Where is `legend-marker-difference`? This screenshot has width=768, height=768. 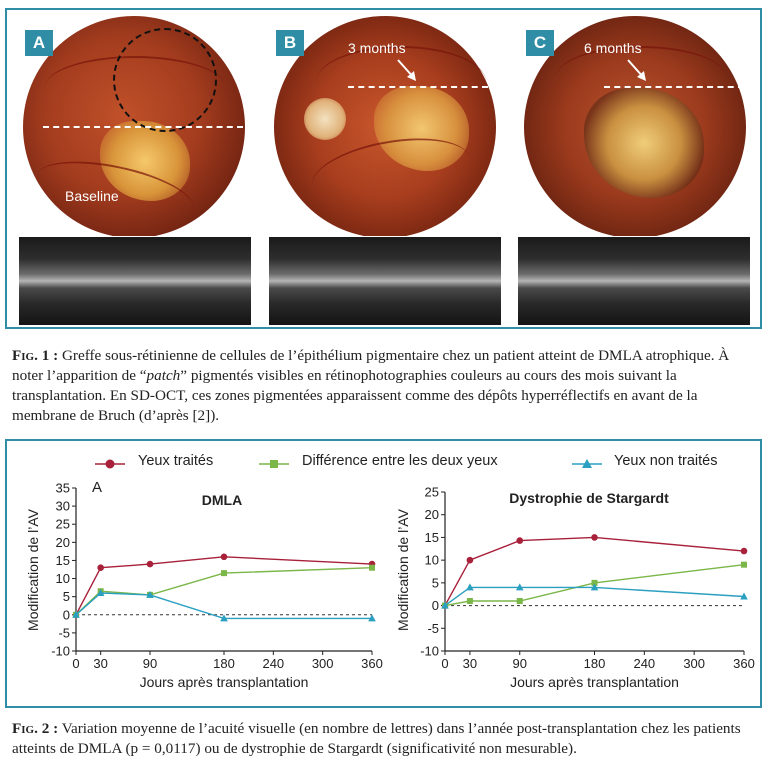 legend-marker-difference is located at coordinates (274, 464).